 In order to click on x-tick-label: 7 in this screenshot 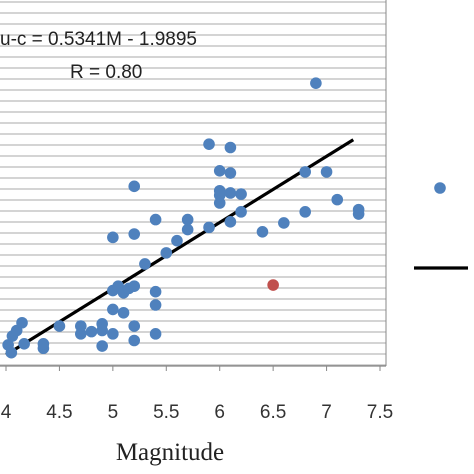, I will do `click(326, 412)`.